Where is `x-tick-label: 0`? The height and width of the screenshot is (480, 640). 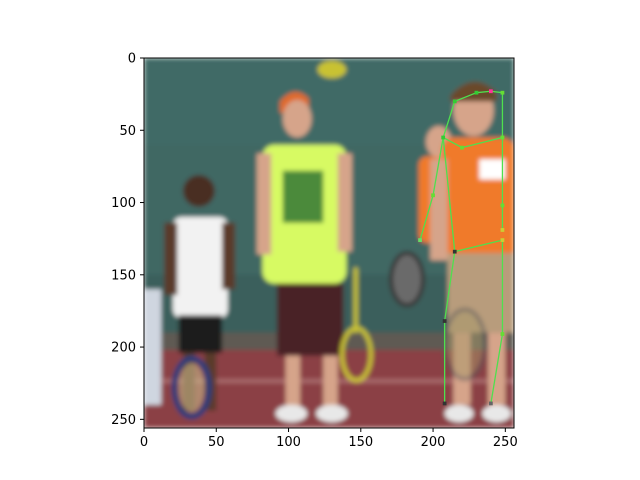 x-tick-label: 0 is located at coordinates (144, 442).